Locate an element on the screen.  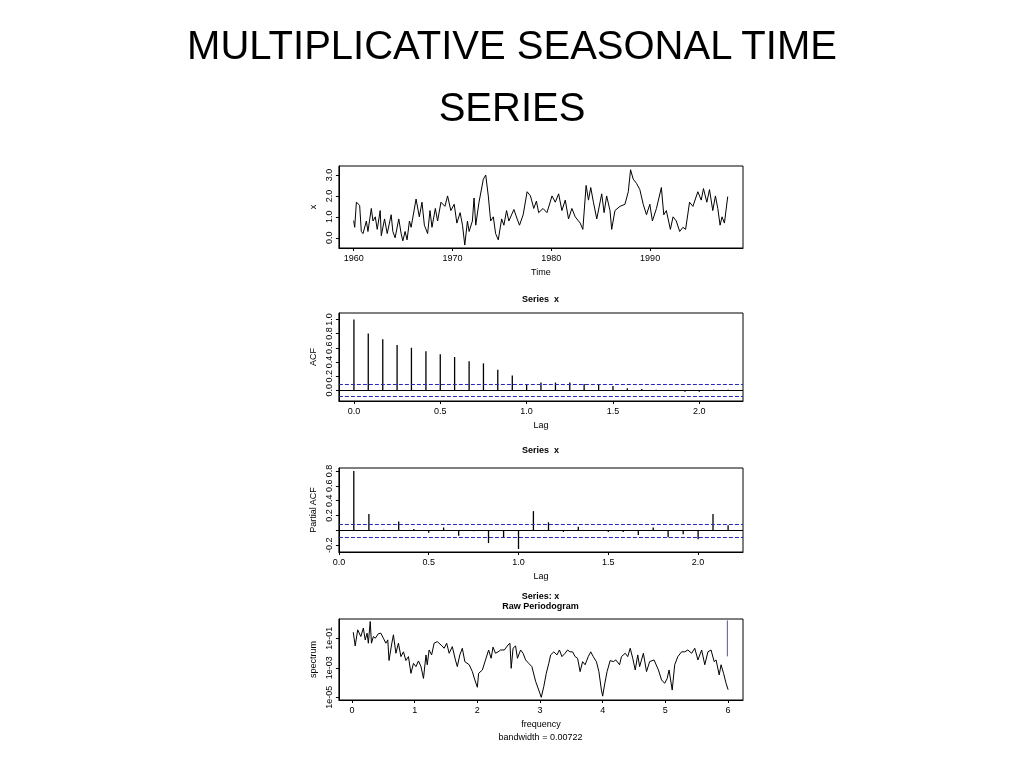
text: bandwidth = 0.00722 is located at coordinates (540, 737).